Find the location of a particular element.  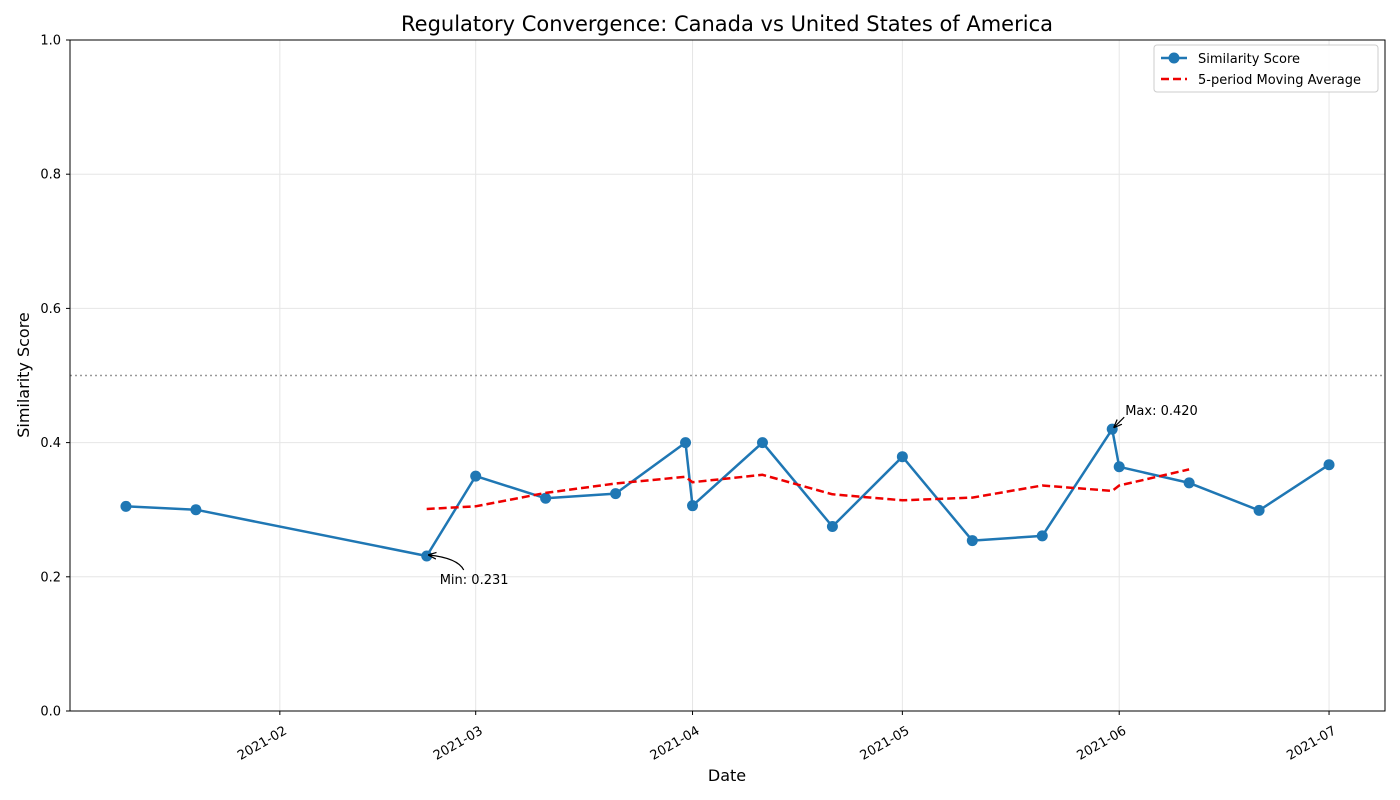

legend-label-moving-average: 5-period Moving Average is located at coordinates (1279, 80).